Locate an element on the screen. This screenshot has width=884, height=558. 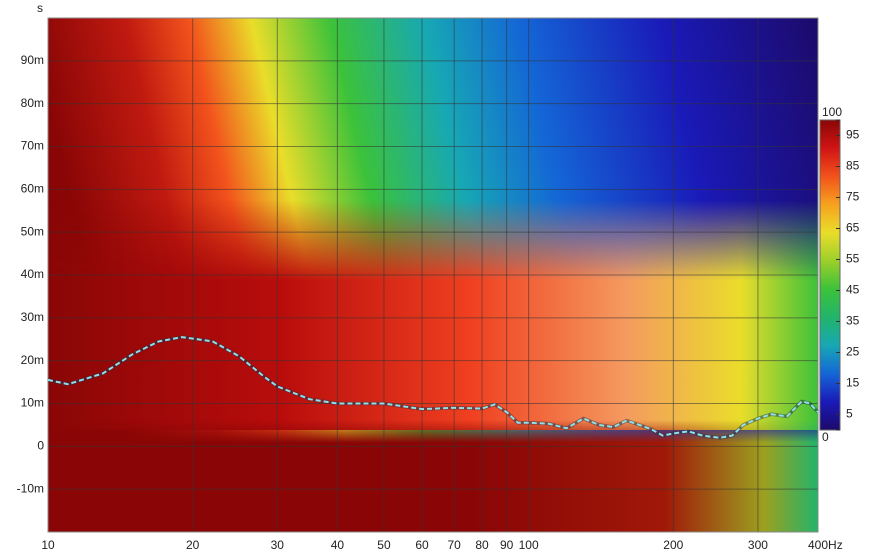
colorbar-tick-label: 0 is located at coordinates (825, 437).